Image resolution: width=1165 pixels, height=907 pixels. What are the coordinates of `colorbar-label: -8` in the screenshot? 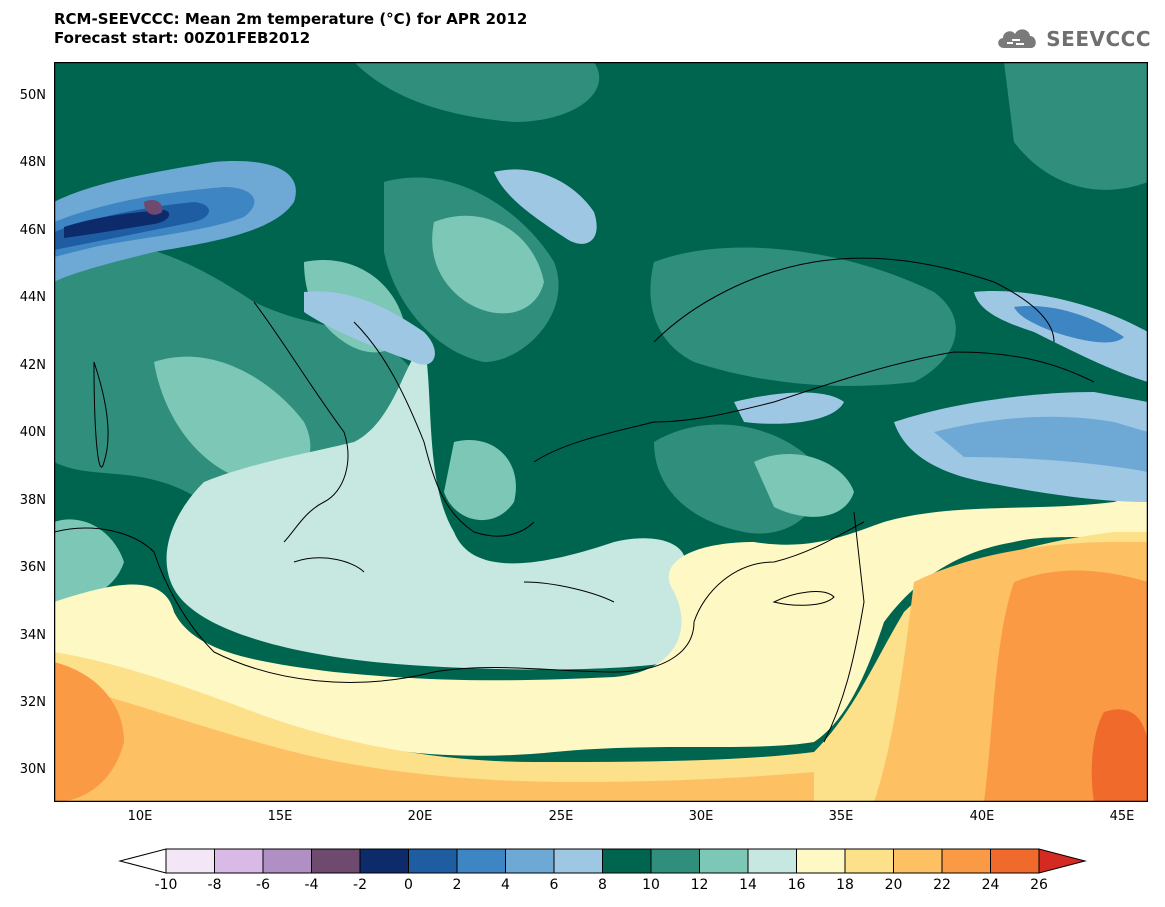 It's located at (214, 885).